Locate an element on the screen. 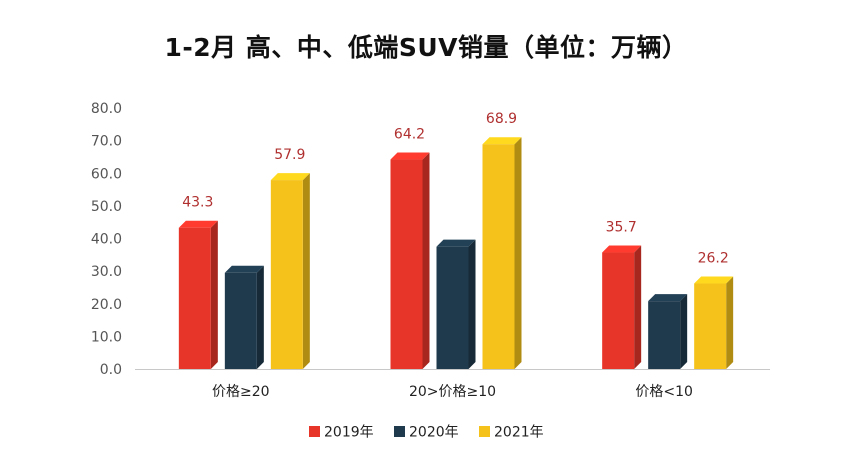 The image size is (852, 473). data-label: 43.3 is located at coordinates (197, 203).